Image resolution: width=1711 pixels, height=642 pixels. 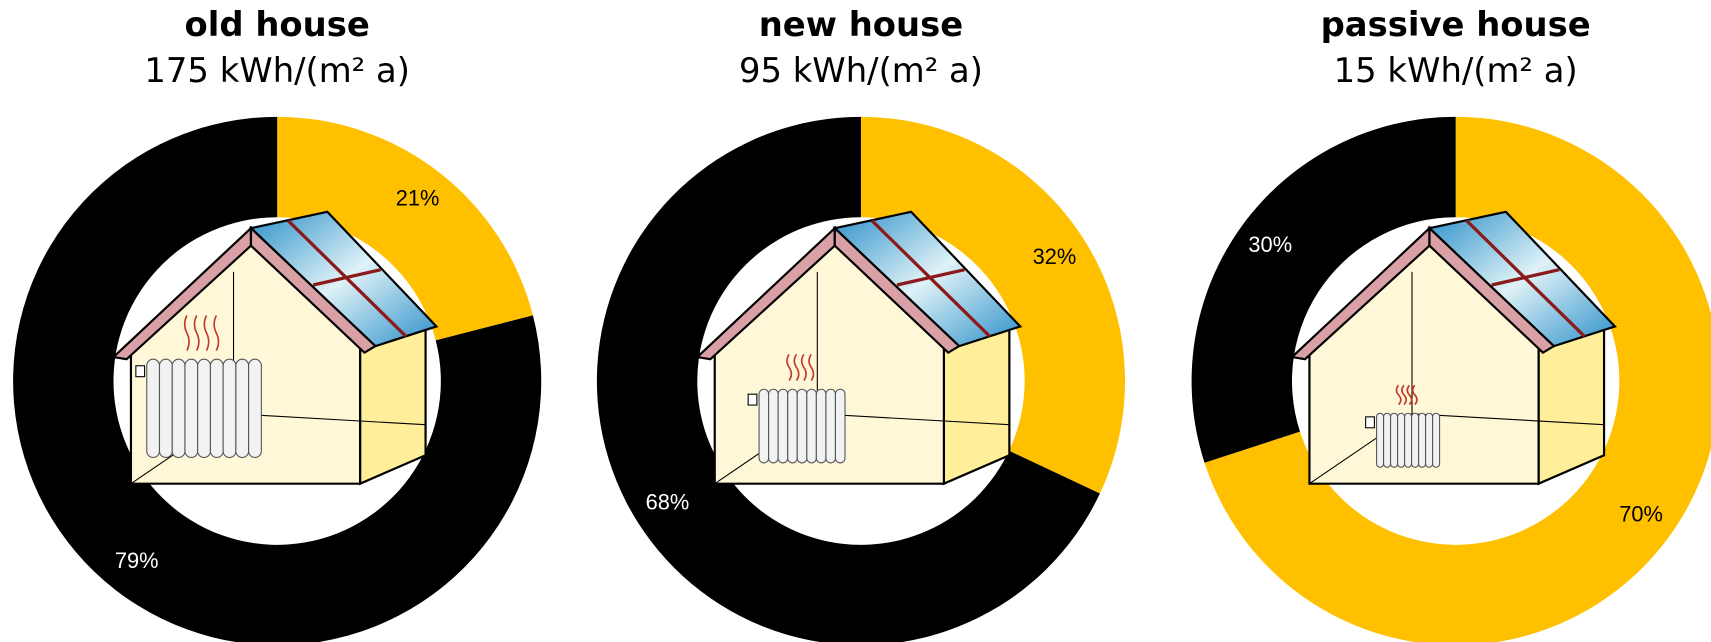 What do you see at coordinates (1270, 244) in the screenshot?
I see `value-label: 30%` at bounding box center [1270, 244].